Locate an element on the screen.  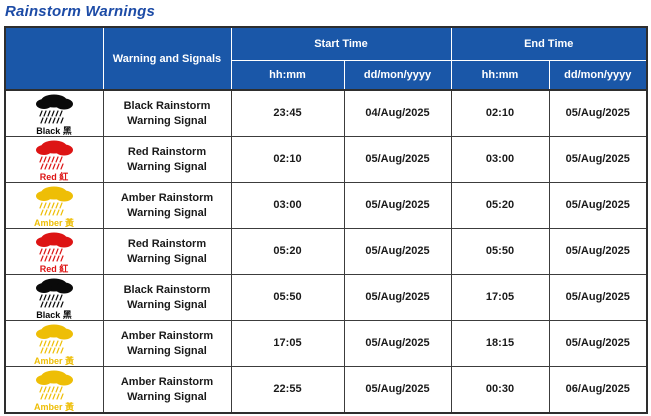
header-start-time-group: Start Time is located at coordinates (341, 43).